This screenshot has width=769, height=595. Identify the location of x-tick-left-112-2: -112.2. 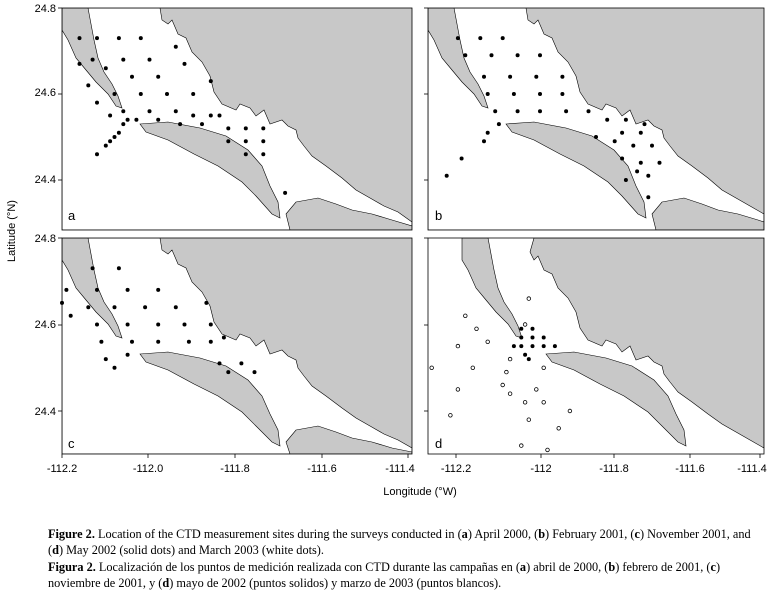
(62, 469).